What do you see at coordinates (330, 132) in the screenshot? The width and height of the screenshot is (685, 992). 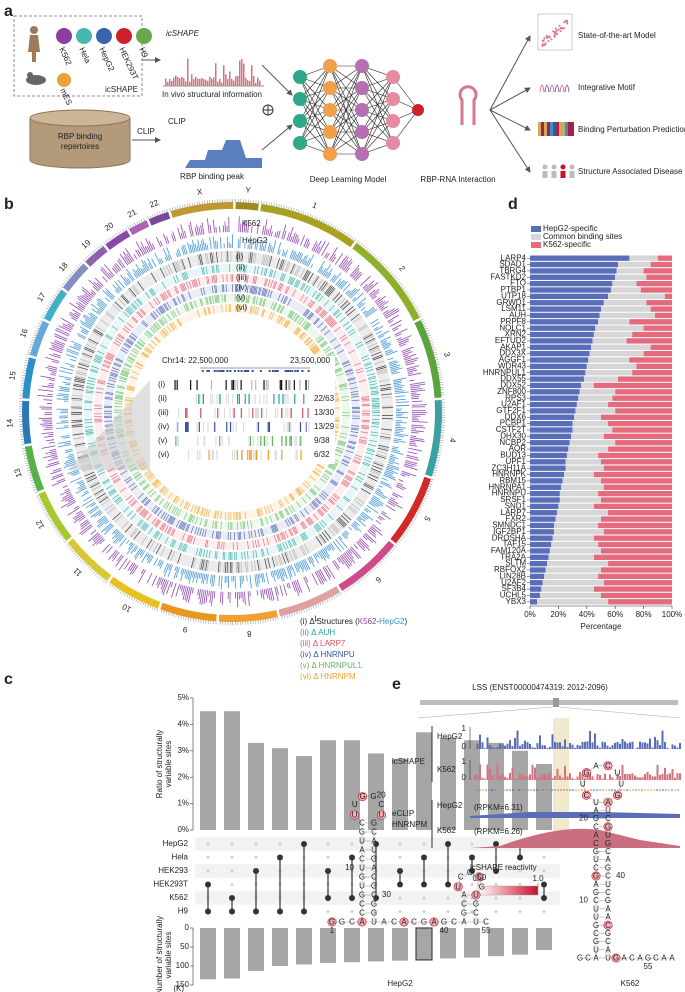 I see `nn-node` at bounding box center [330, 132].